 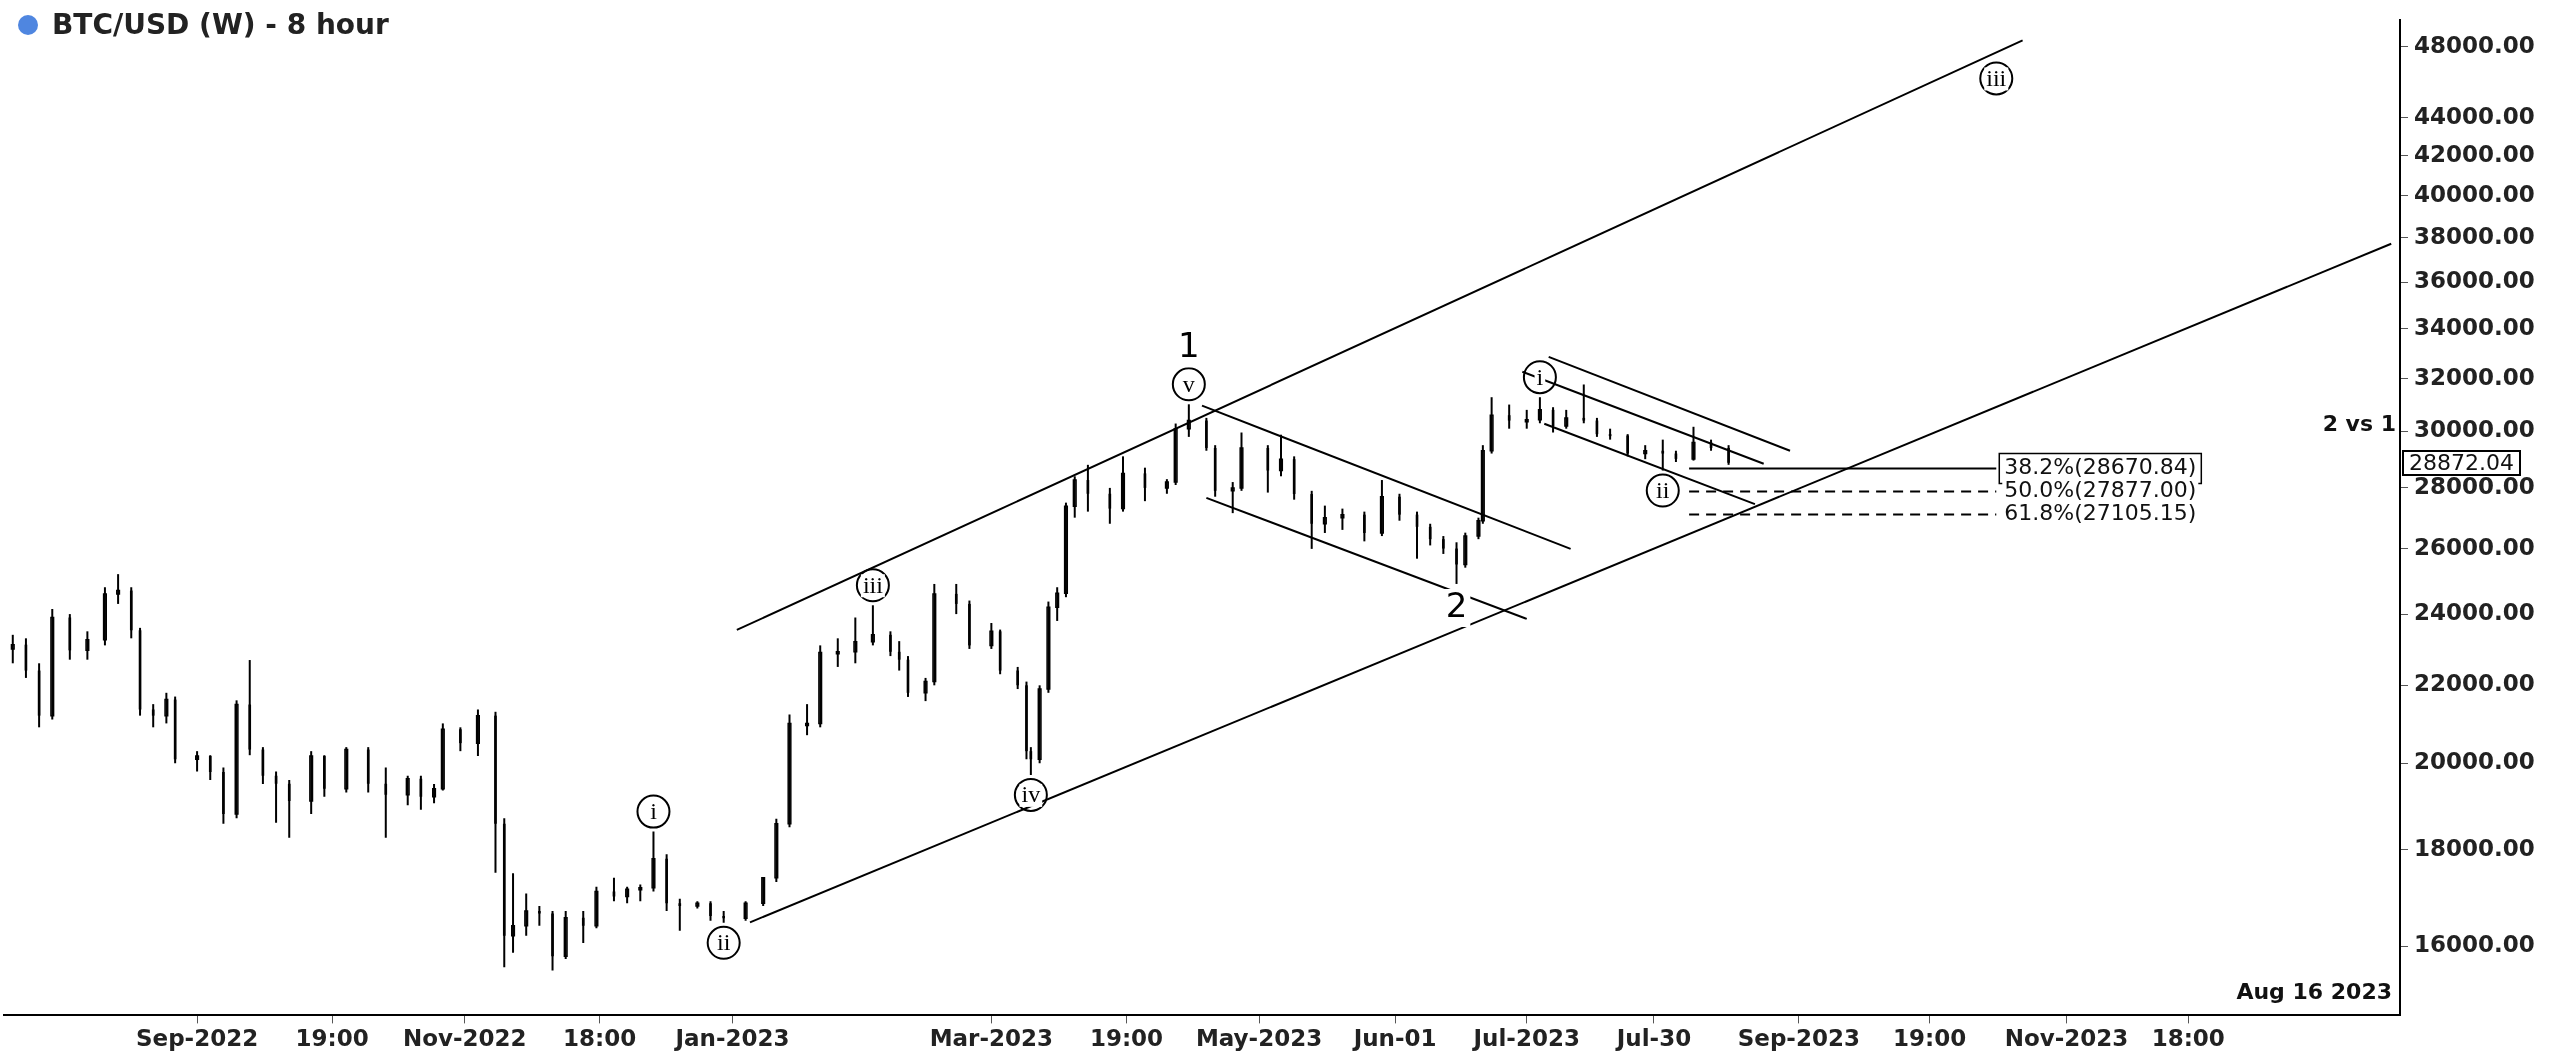 What do you see at coordinates (1031, 794) in the screenshot?
I see `annotation: iv` at bounding box center [1031, 794].